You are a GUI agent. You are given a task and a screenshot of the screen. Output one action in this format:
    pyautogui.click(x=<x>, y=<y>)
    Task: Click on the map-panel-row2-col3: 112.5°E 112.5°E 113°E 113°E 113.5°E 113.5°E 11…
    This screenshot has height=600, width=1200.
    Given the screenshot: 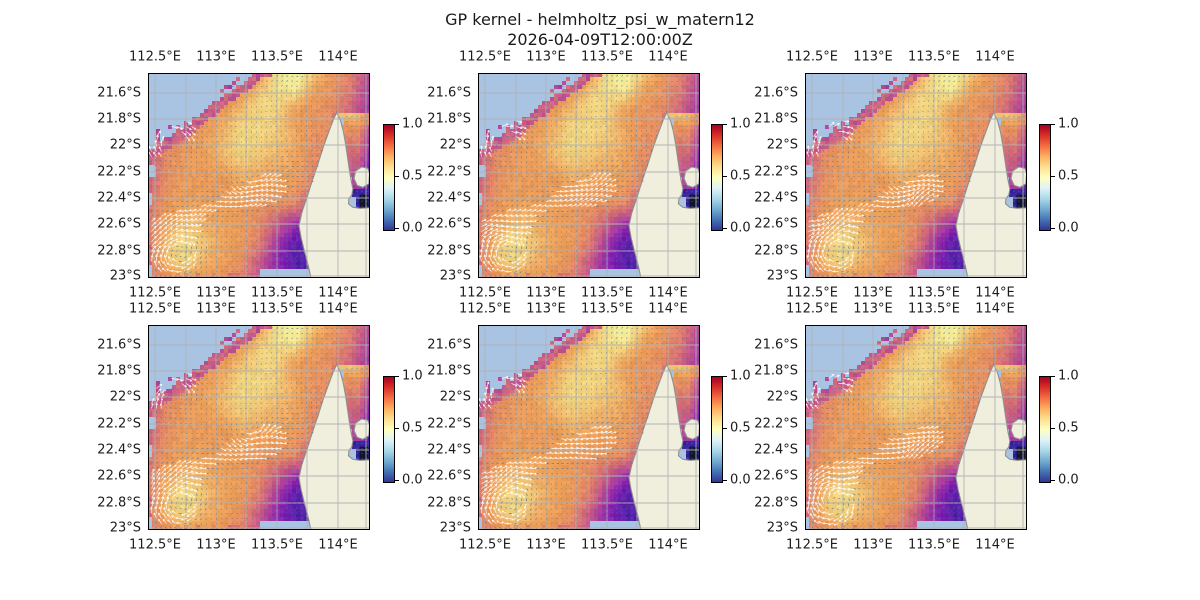 What is the action you would take?
    pyautogui.click(x=890, y=427)
    